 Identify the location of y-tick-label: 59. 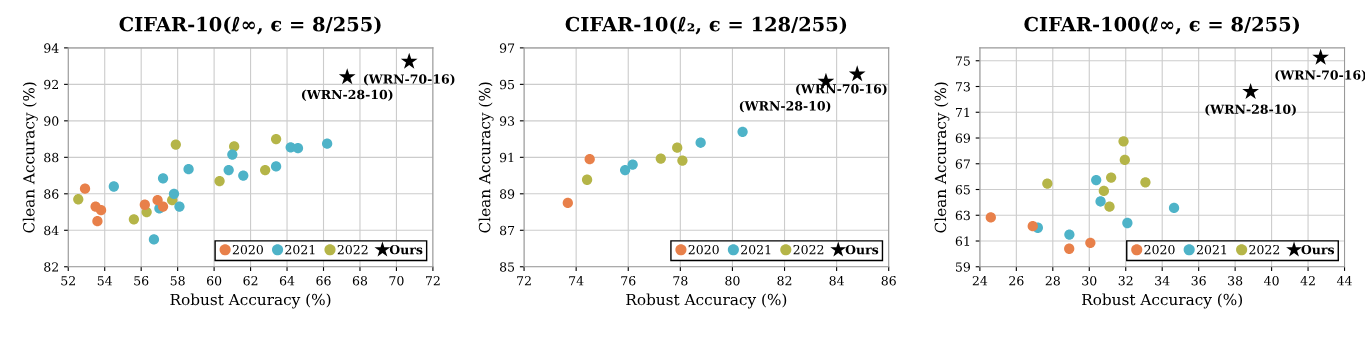
(963, 267).